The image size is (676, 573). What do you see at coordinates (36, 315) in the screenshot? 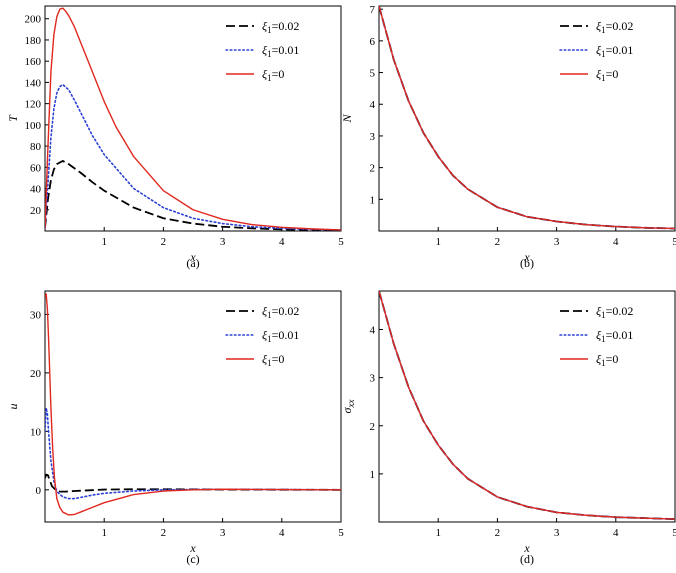
I see `y-tick-label: 30` at bounding box center [36, 315].